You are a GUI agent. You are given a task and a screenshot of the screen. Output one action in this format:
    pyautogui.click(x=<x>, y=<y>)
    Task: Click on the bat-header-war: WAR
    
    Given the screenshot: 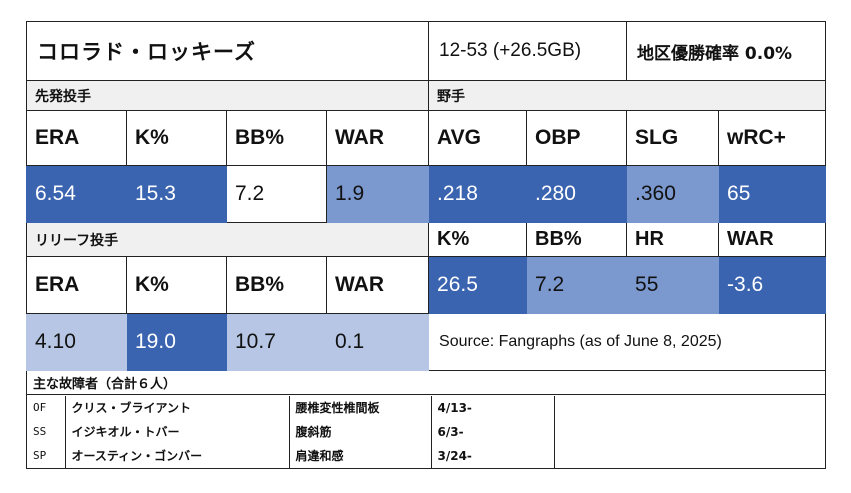 What is the action you would take?
    pyautogui.click(x=772, y=239)
    